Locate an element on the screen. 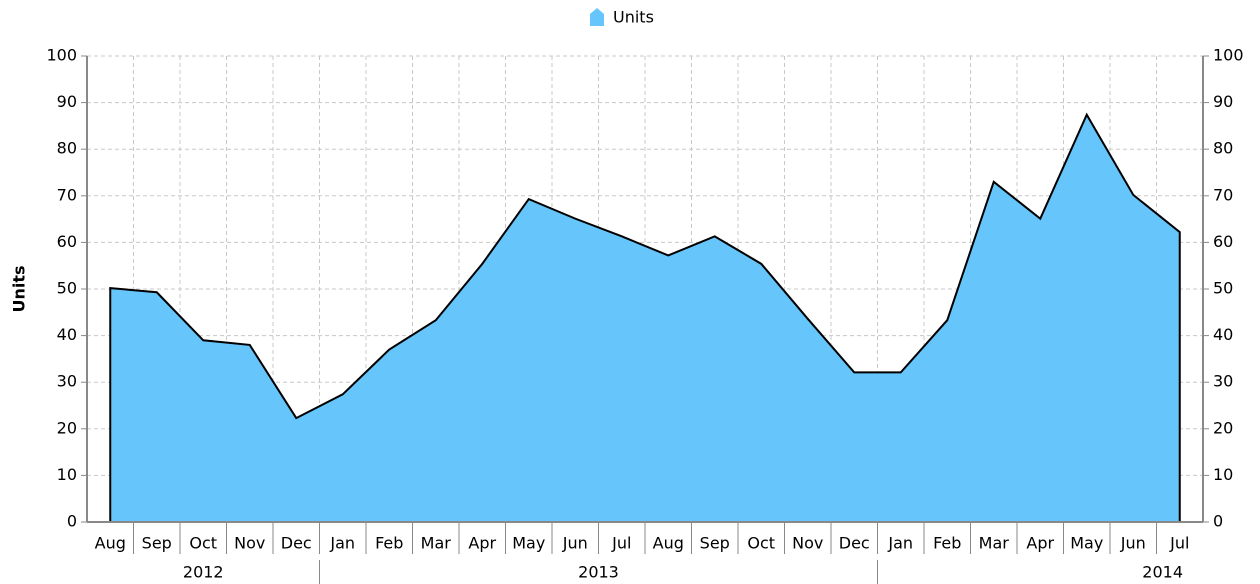 The height and width of the screenshot is (584, 1260). x-group-label: 2012 is located at coordinates (203, 572).